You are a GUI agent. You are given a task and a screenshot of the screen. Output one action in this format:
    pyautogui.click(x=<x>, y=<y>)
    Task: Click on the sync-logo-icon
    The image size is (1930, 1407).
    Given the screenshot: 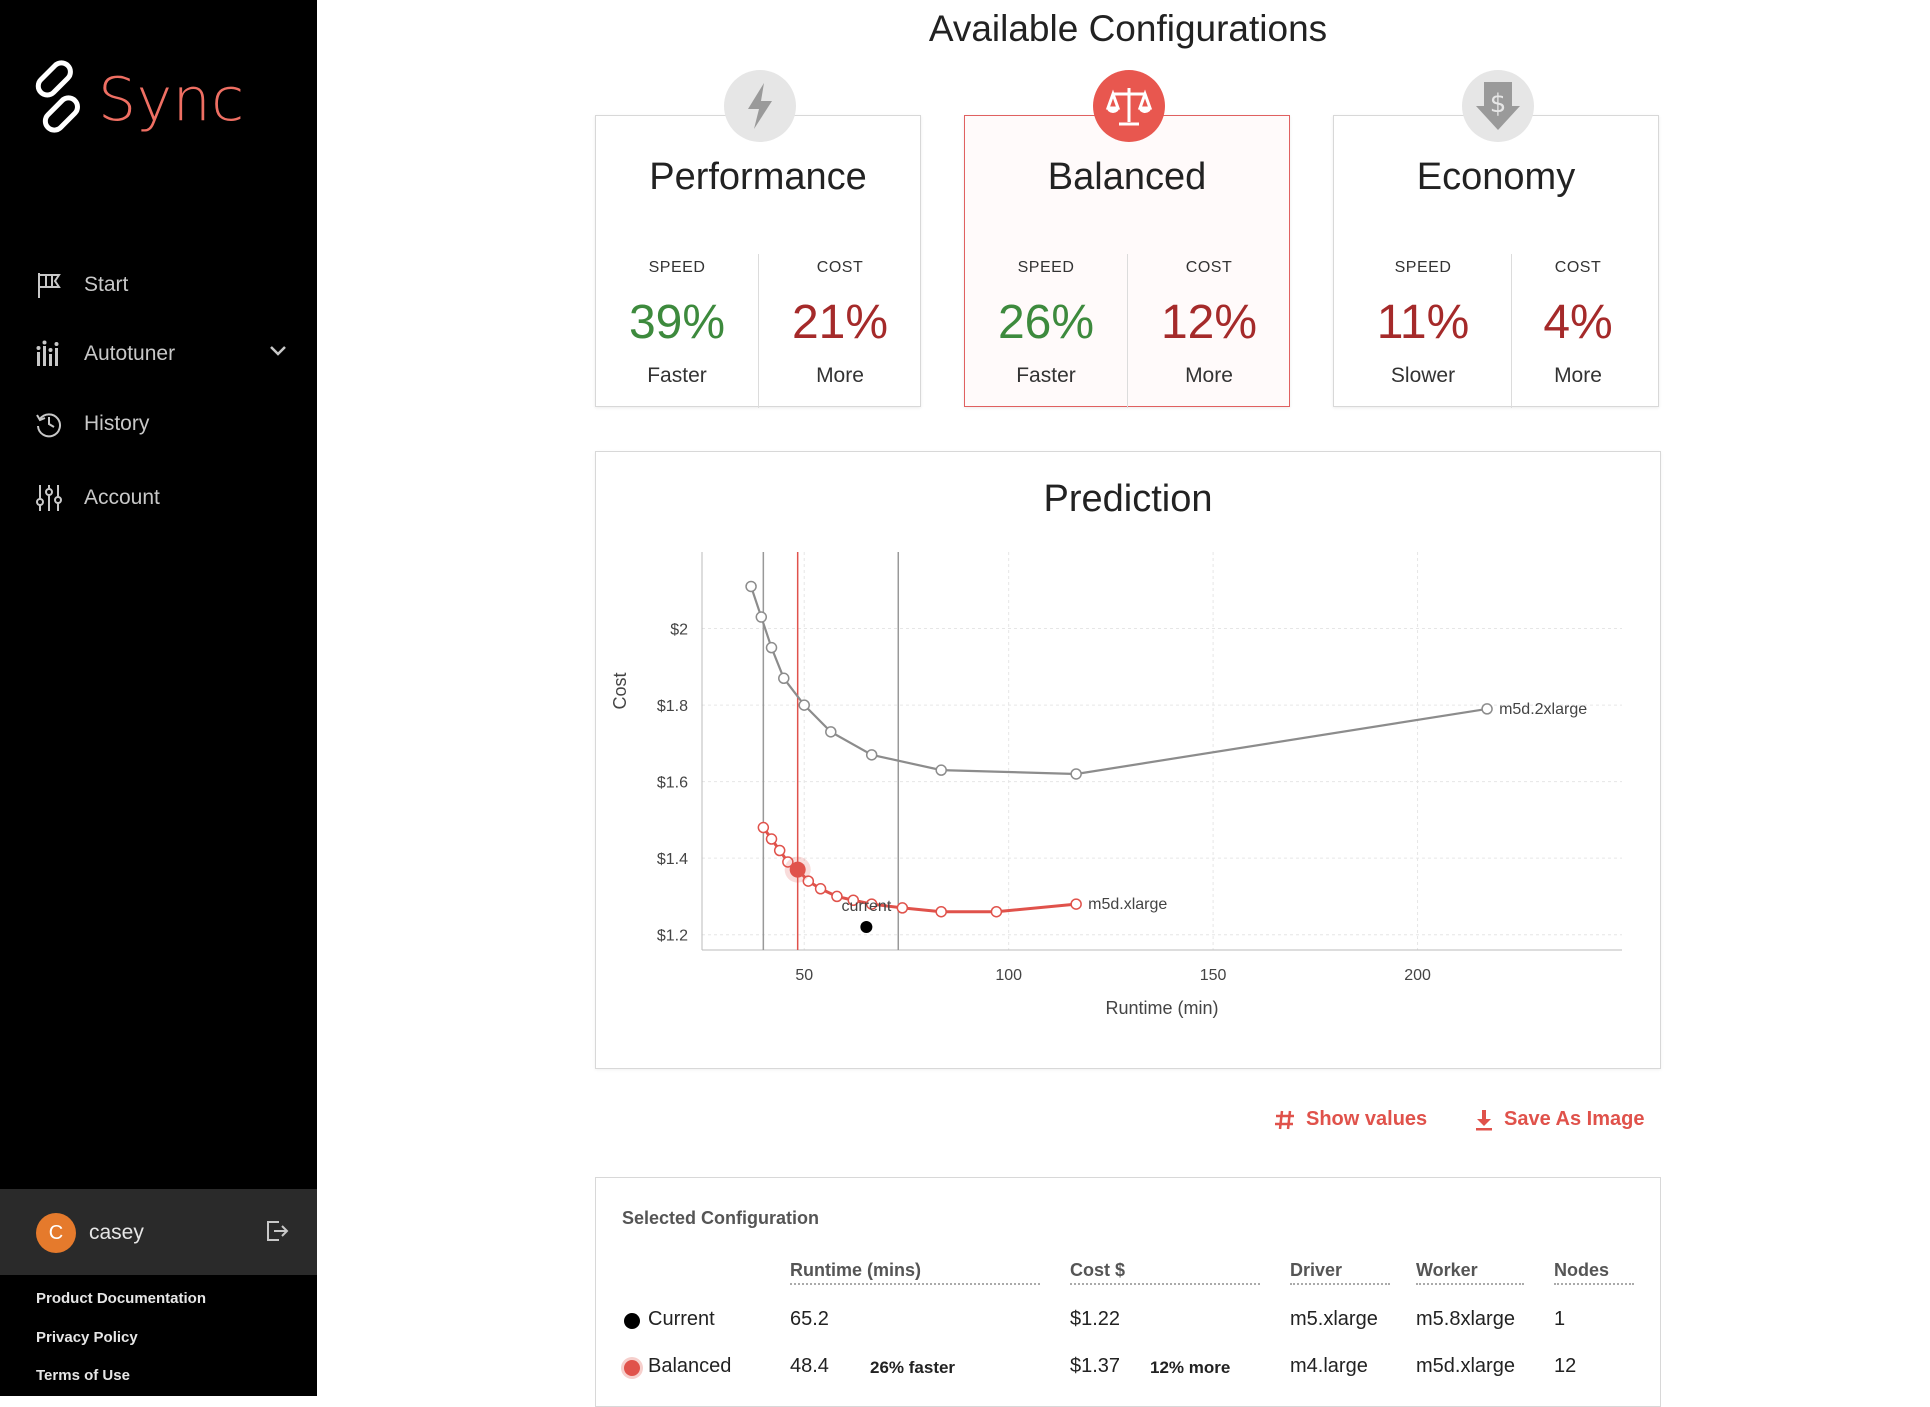 What is the action you would take?
    pyautogui.click(x=57, y=96)
    